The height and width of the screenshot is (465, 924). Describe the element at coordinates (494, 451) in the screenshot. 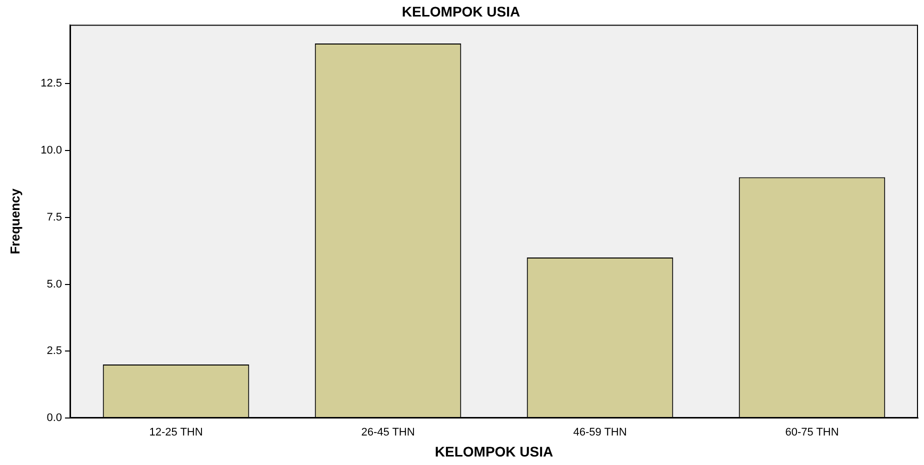

I see `x-axis-title: KELOMPOK USIA` at that location.